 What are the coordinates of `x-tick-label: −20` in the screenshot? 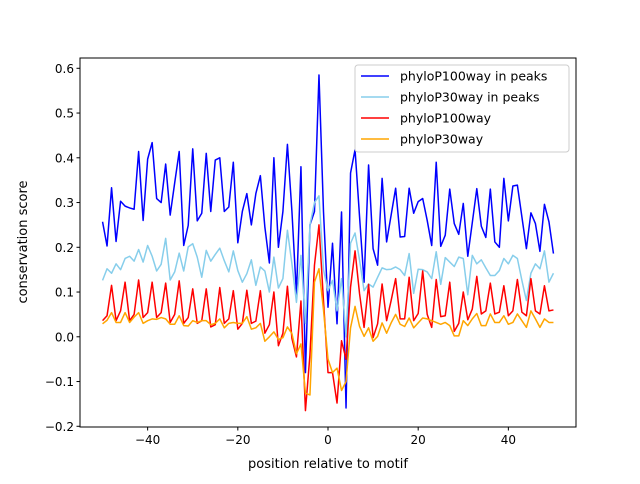 It's located at (237, 440).